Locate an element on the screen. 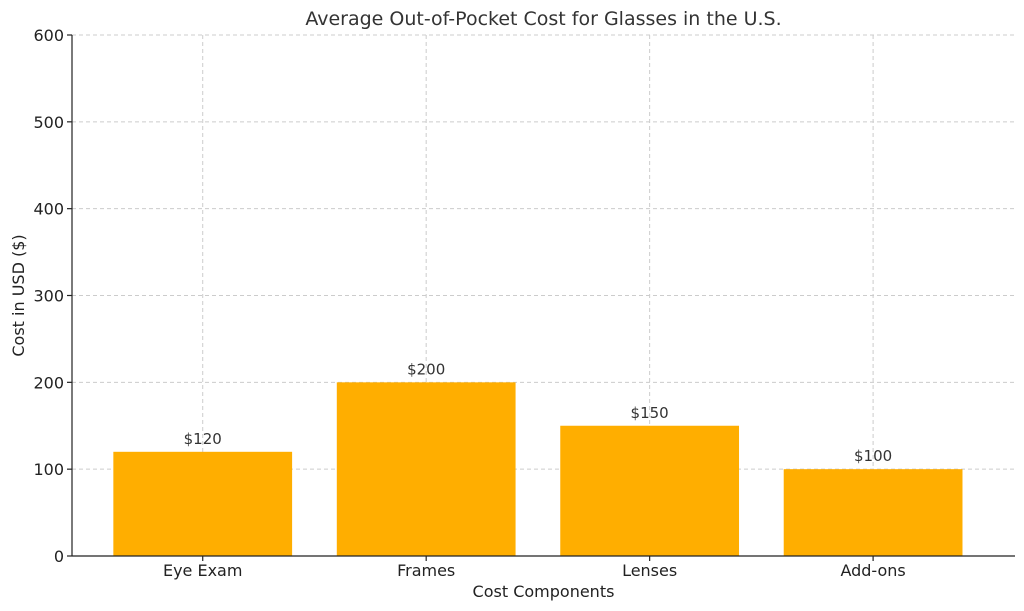 The width and height of the screenshot is (1024, 611). x-tick-label: Lenses is located at coordinates (649, 570).